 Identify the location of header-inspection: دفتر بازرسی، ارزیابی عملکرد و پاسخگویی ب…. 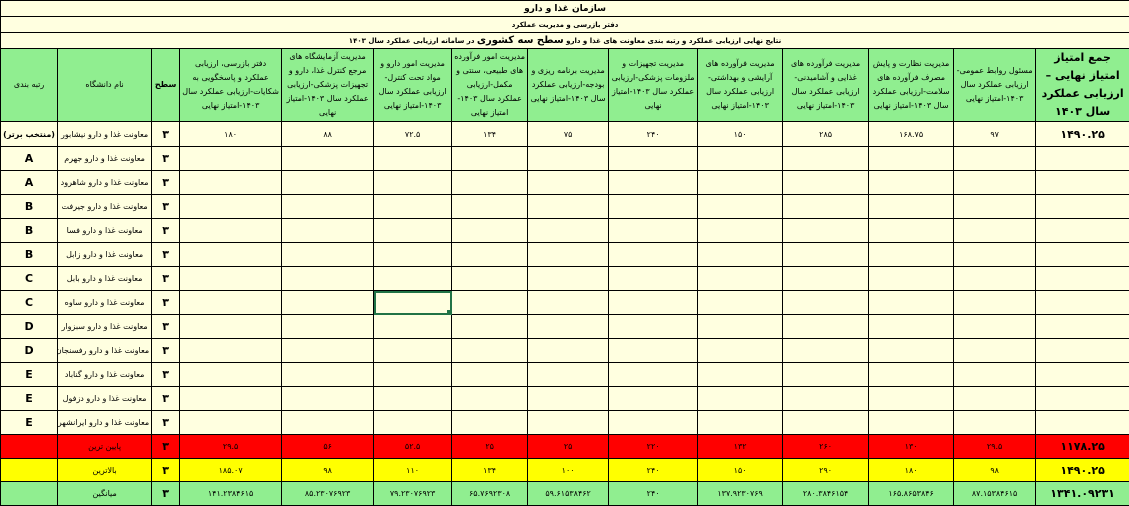
(231, 85).